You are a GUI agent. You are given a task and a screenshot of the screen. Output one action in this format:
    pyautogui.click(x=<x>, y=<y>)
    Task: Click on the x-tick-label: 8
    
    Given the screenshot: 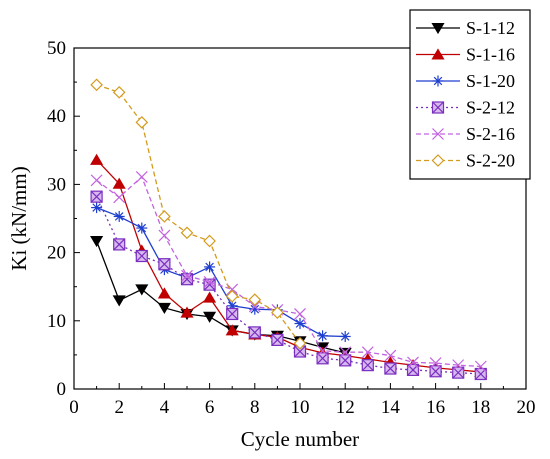 What is the action you would take?
    pyautogui.click(x=255, y=407)
    